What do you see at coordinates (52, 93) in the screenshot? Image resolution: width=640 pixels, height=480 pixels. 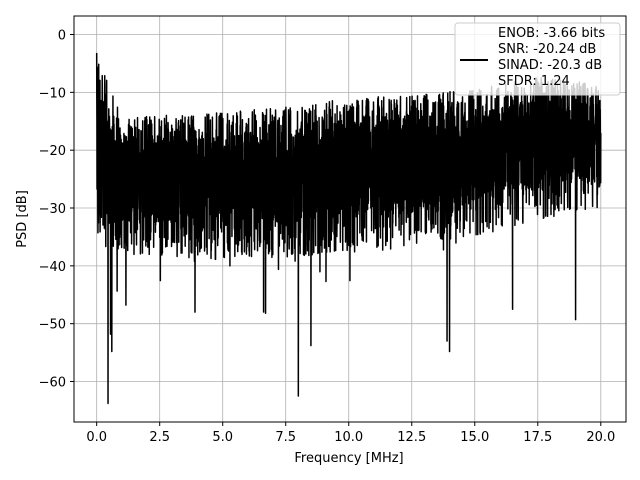 I see `y-tick-label-1: −10` at bounding box center [52, 93].